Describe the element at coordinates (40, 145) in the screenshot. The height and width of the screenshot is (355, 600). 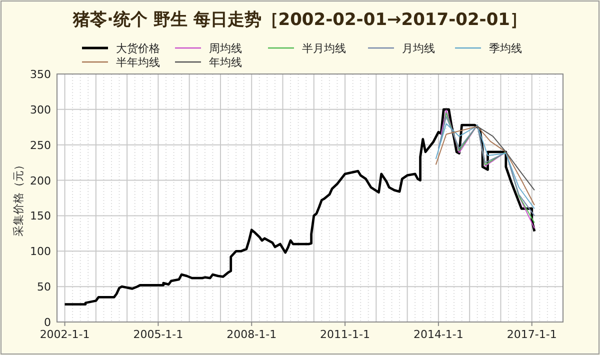
I see `y-tick-label: 250` at that location.